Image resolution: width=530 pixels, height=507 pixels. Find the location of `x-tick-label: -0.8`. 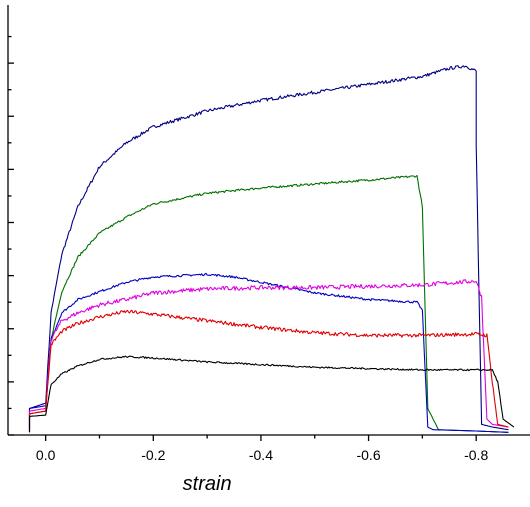

x-tick-label: -0.8 is located at coordinates (476, 455).